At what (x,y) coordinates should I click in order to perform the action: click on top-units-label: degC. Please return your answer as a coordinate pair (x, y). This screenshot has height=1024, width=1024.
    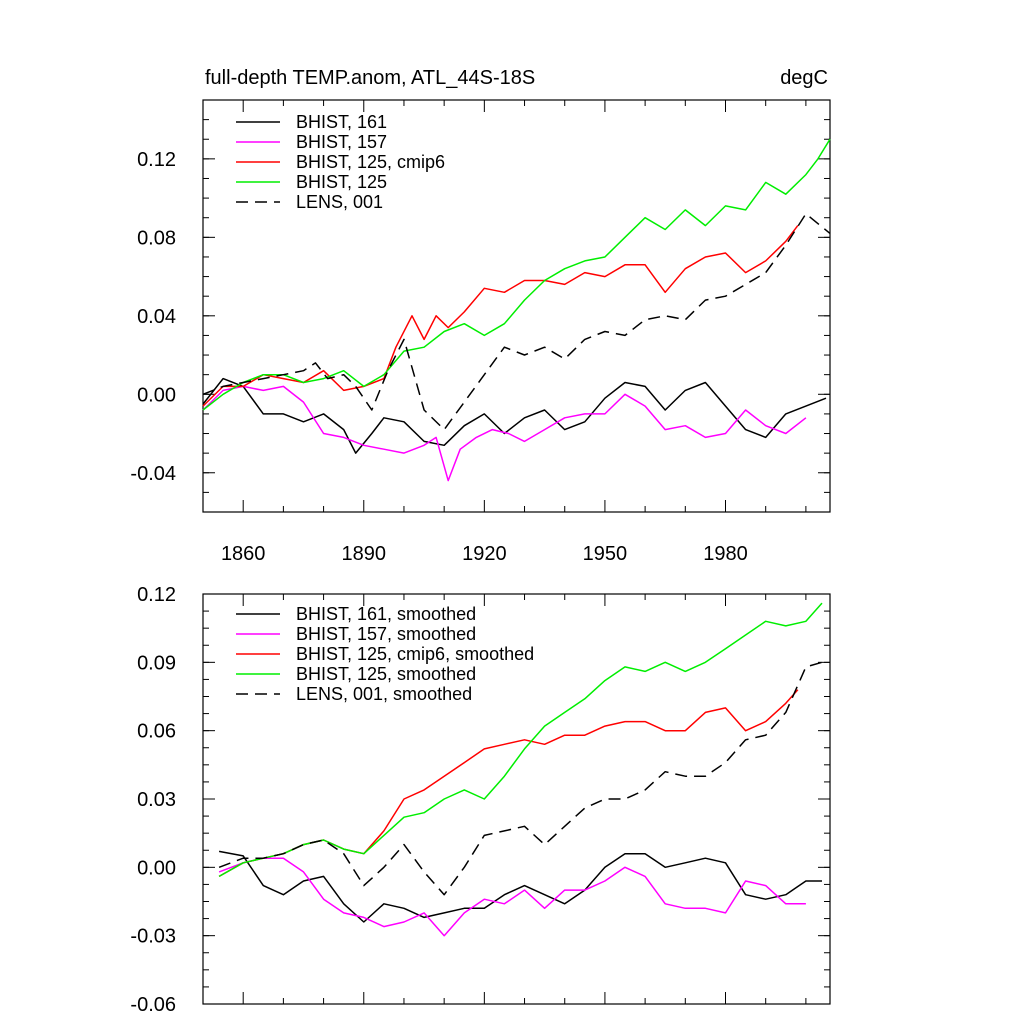
    Looking at the image, I should click on (804, 78).